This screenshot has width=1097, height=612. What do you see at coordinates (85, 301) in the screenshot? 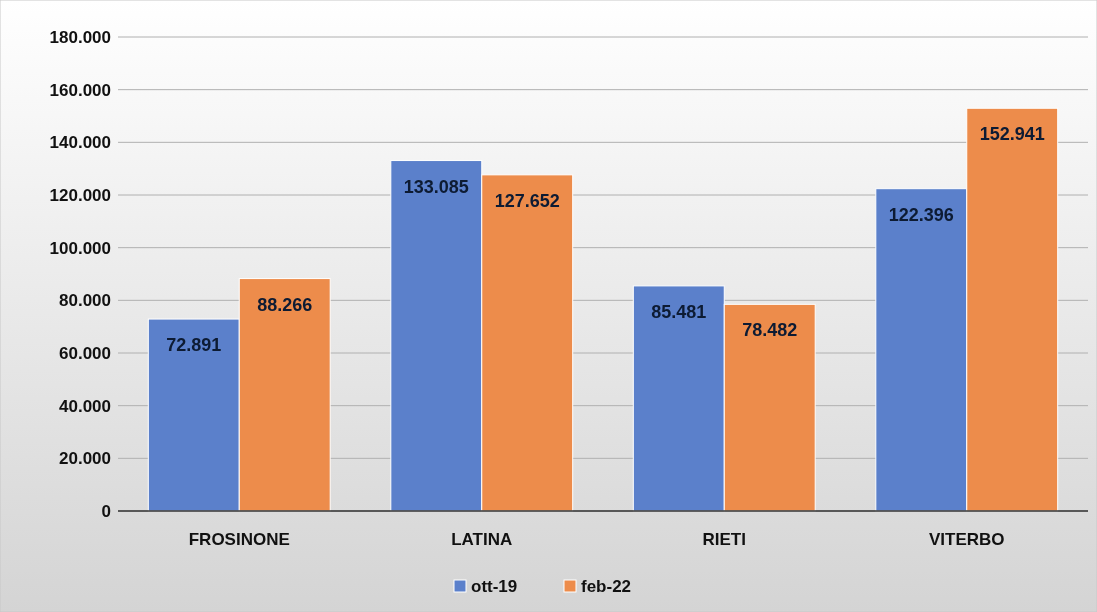
I see `y-tick-label: 80.000` at bounding box center [85, 301].